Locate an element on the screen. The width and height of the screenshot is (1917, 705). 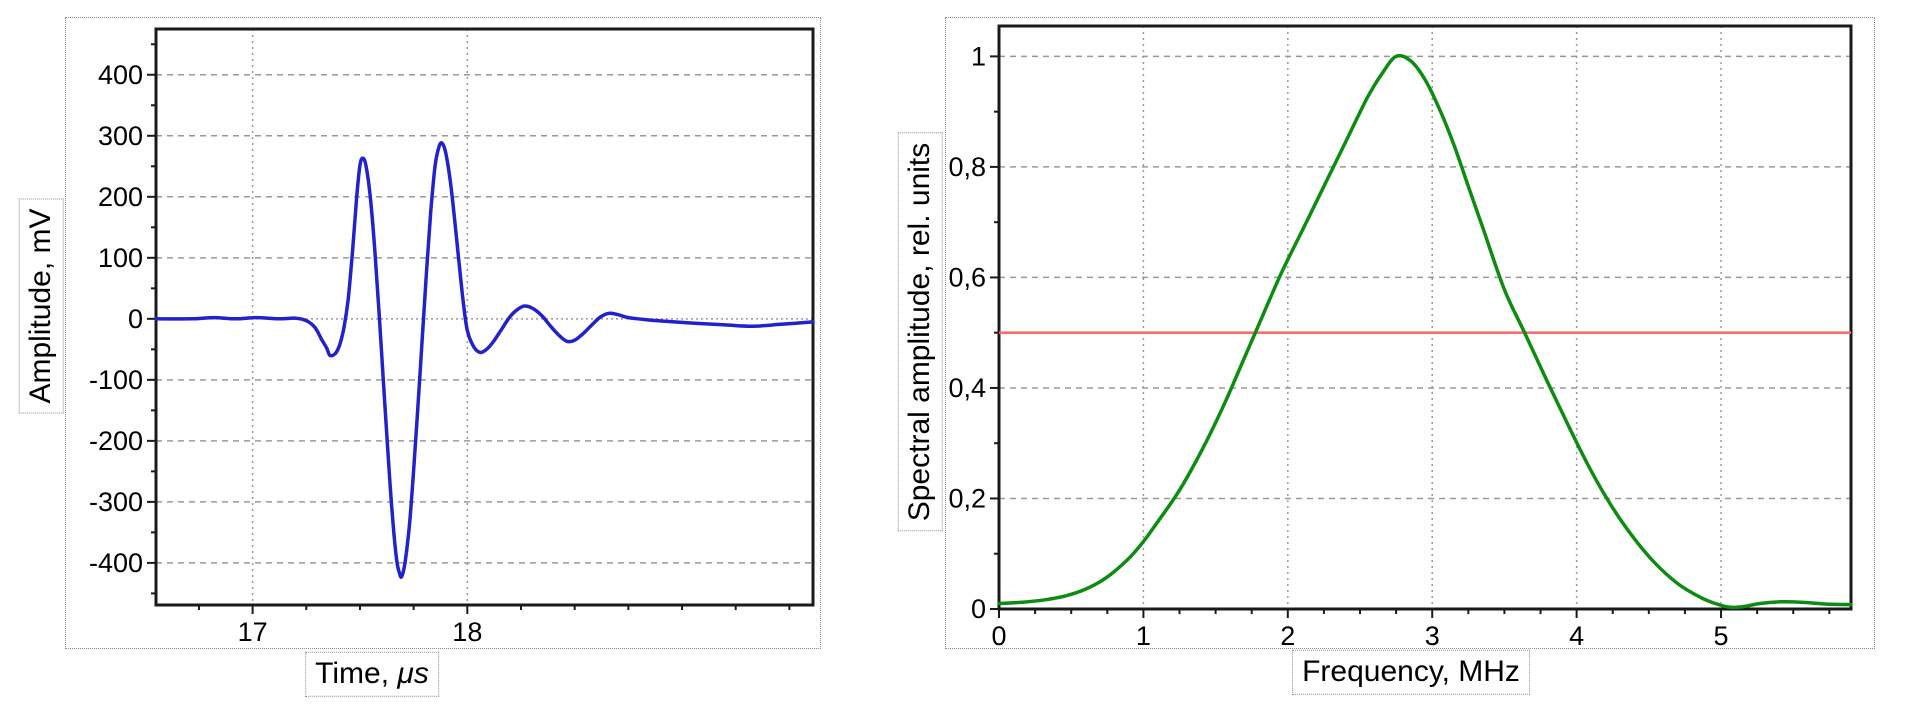
y-tick-label: 0,6 is located at coordinates (967, 277).